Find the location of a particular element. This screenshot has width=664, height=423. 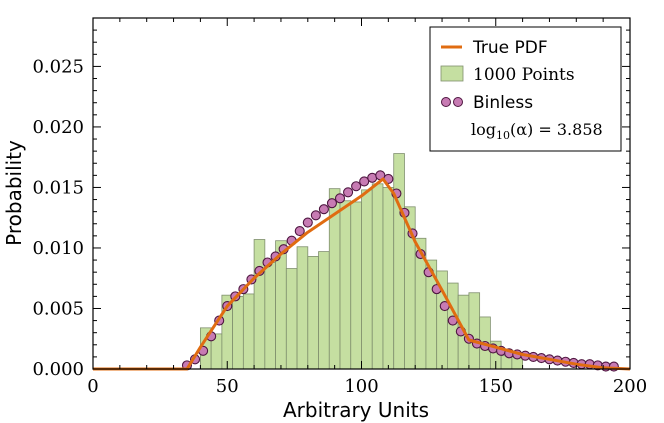

legend-pdf-label: True PDF is located at coordinates (510, 48).